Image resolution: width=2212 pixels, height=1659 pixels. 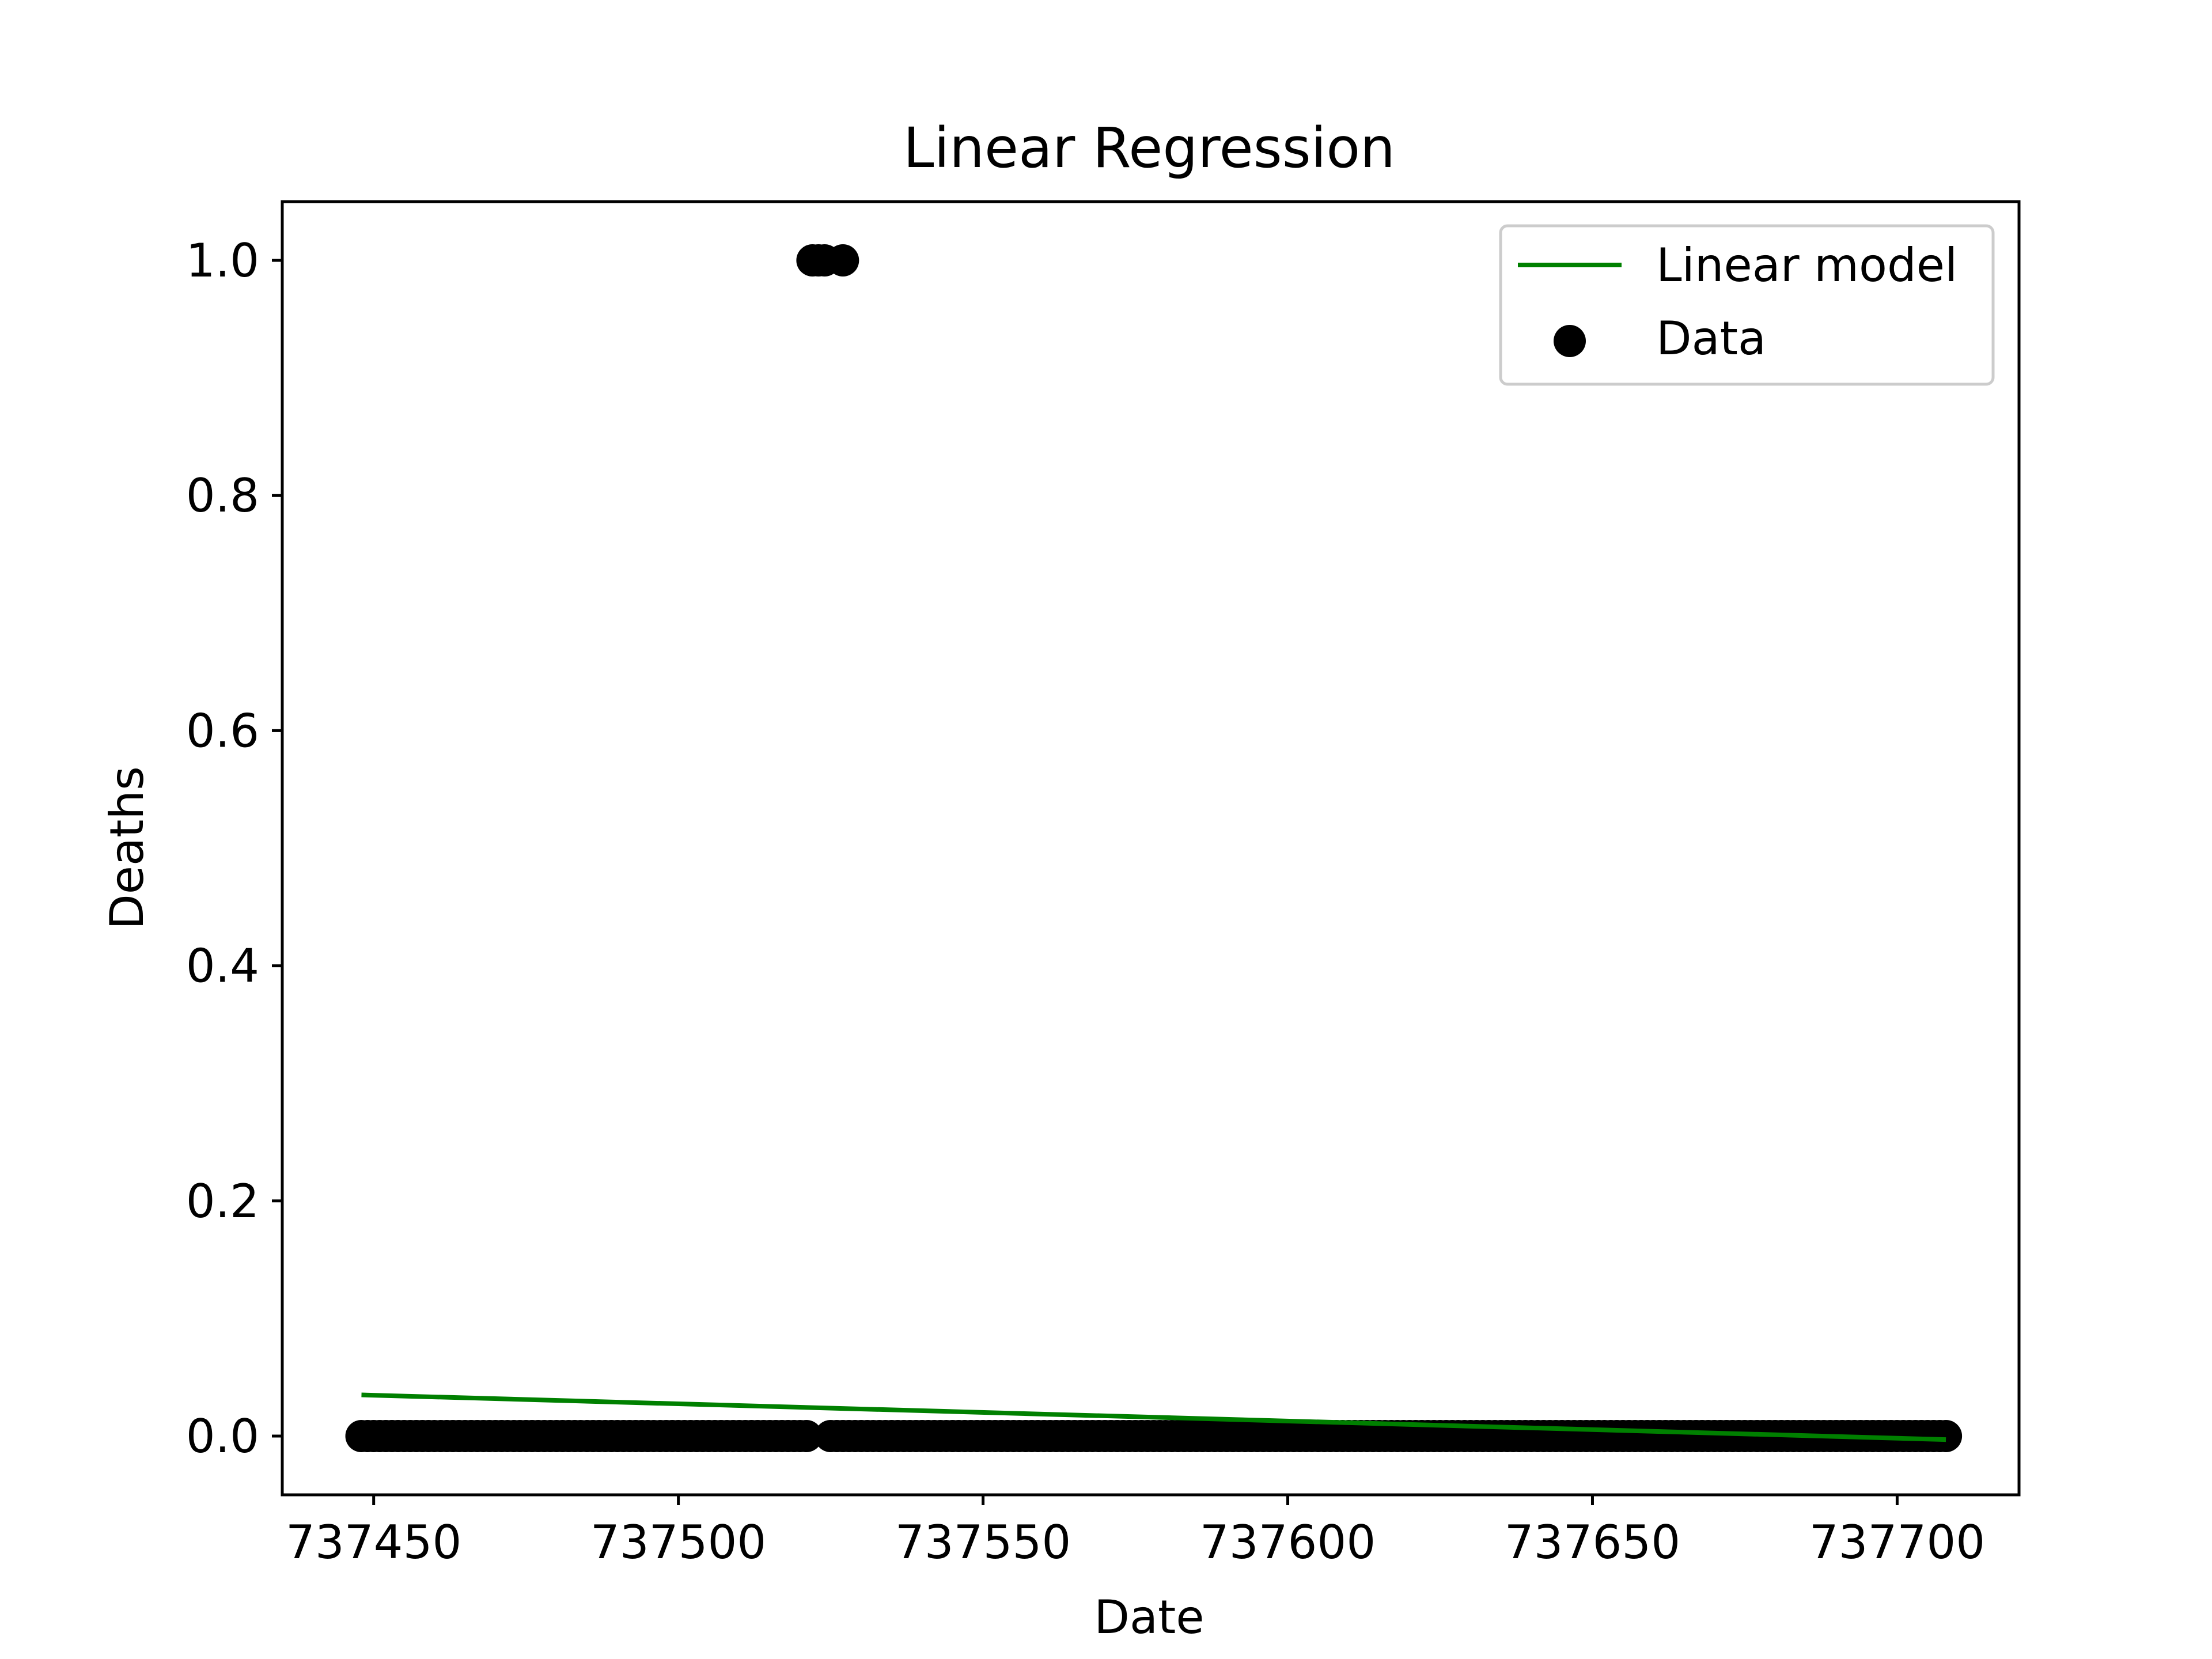 What do you see at coordinates (222, 966) in the screenshot?
I see `y-tick-label: 0.4` at bounding box center [222, 966].